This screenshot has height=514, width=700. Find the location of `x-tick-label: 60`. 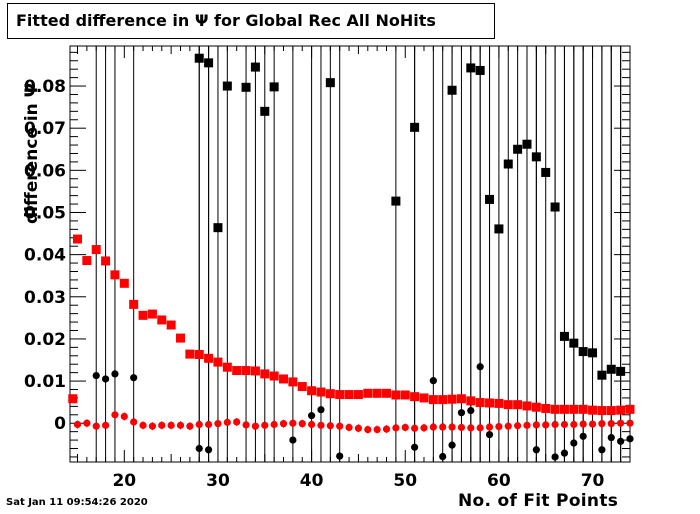

x-tick-label: 60 is located at coordinates (499, 481).